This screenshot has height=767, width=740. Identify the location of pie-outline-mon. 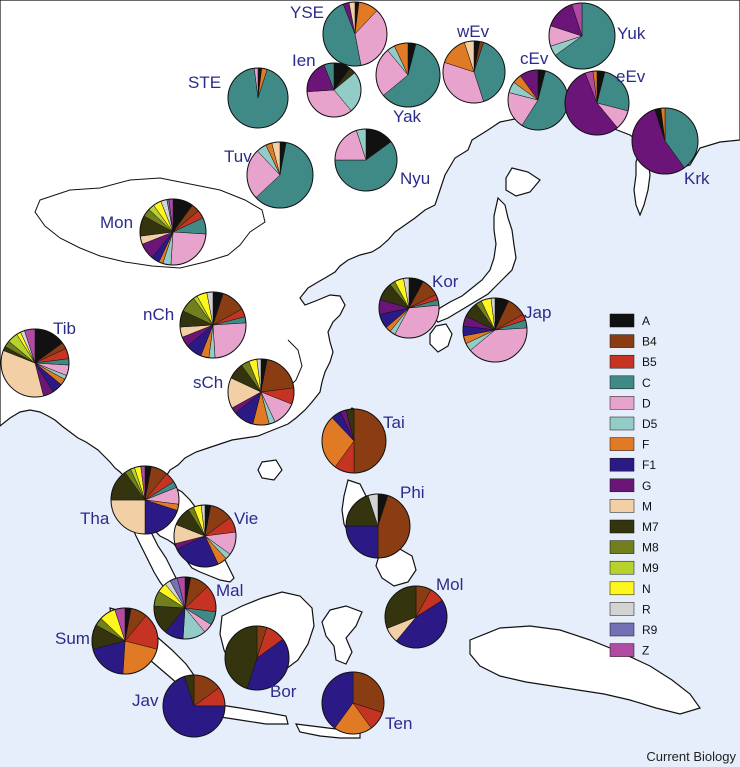
(173, 232).